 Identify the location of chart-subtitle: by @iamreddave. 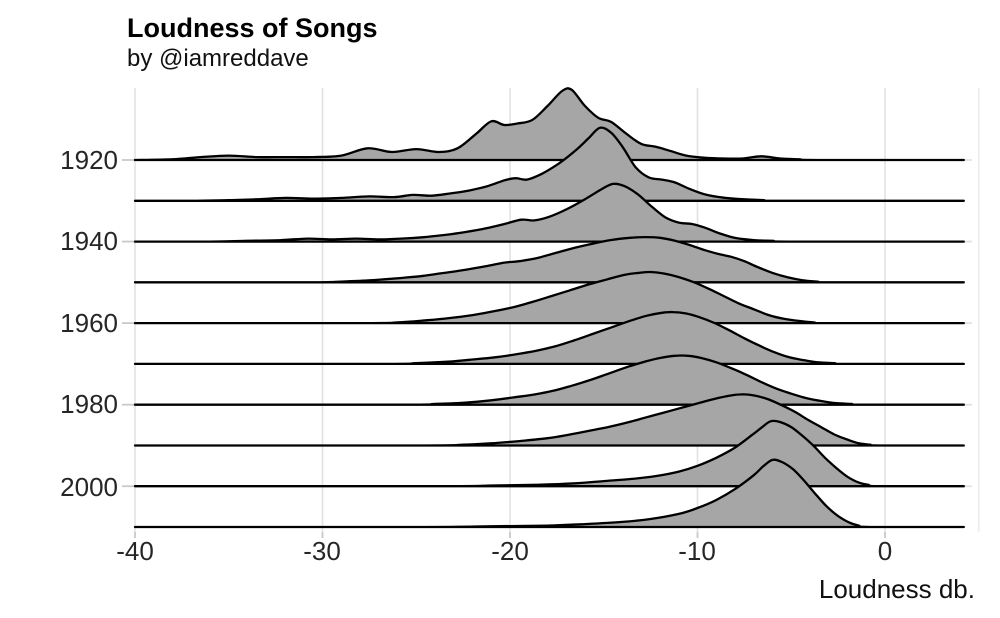
(218, 58).